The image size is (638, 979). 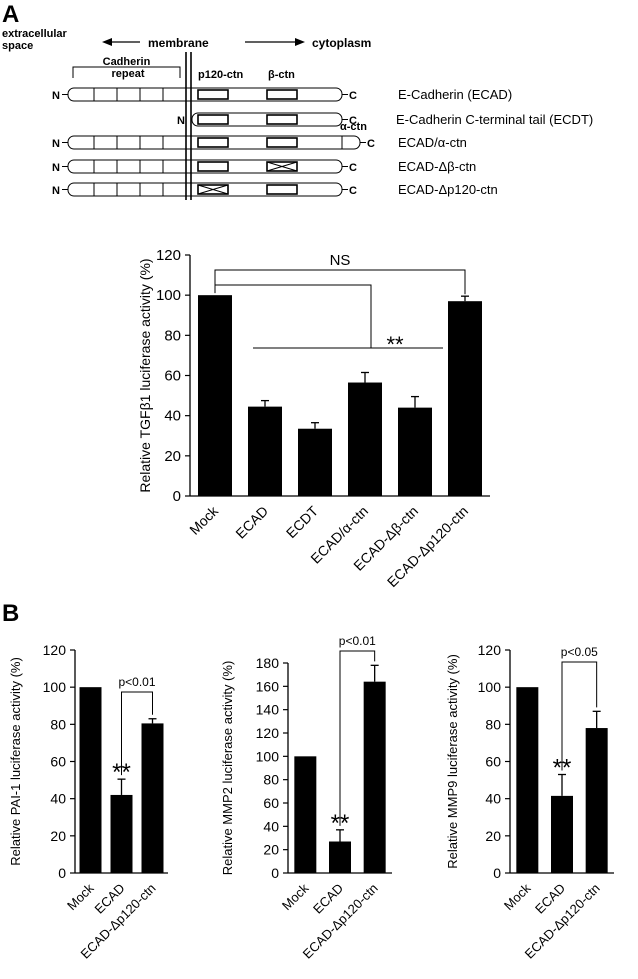 I want to click on construct-name: ECAD-Δp120-ctn, so click(x=448, y=189).